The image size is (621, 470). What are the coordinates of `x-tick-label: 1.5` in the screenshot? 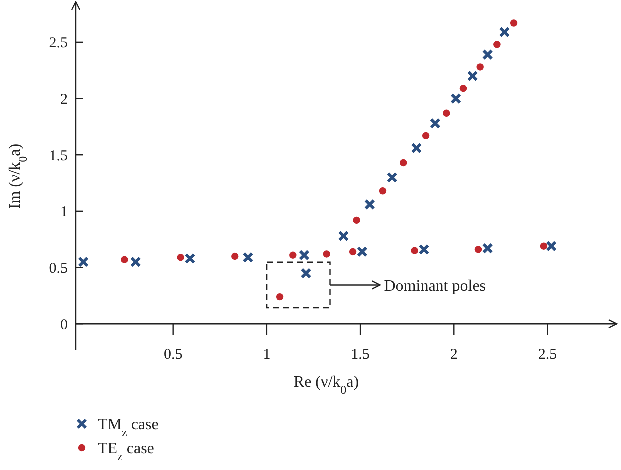 It's located at (360, 355).